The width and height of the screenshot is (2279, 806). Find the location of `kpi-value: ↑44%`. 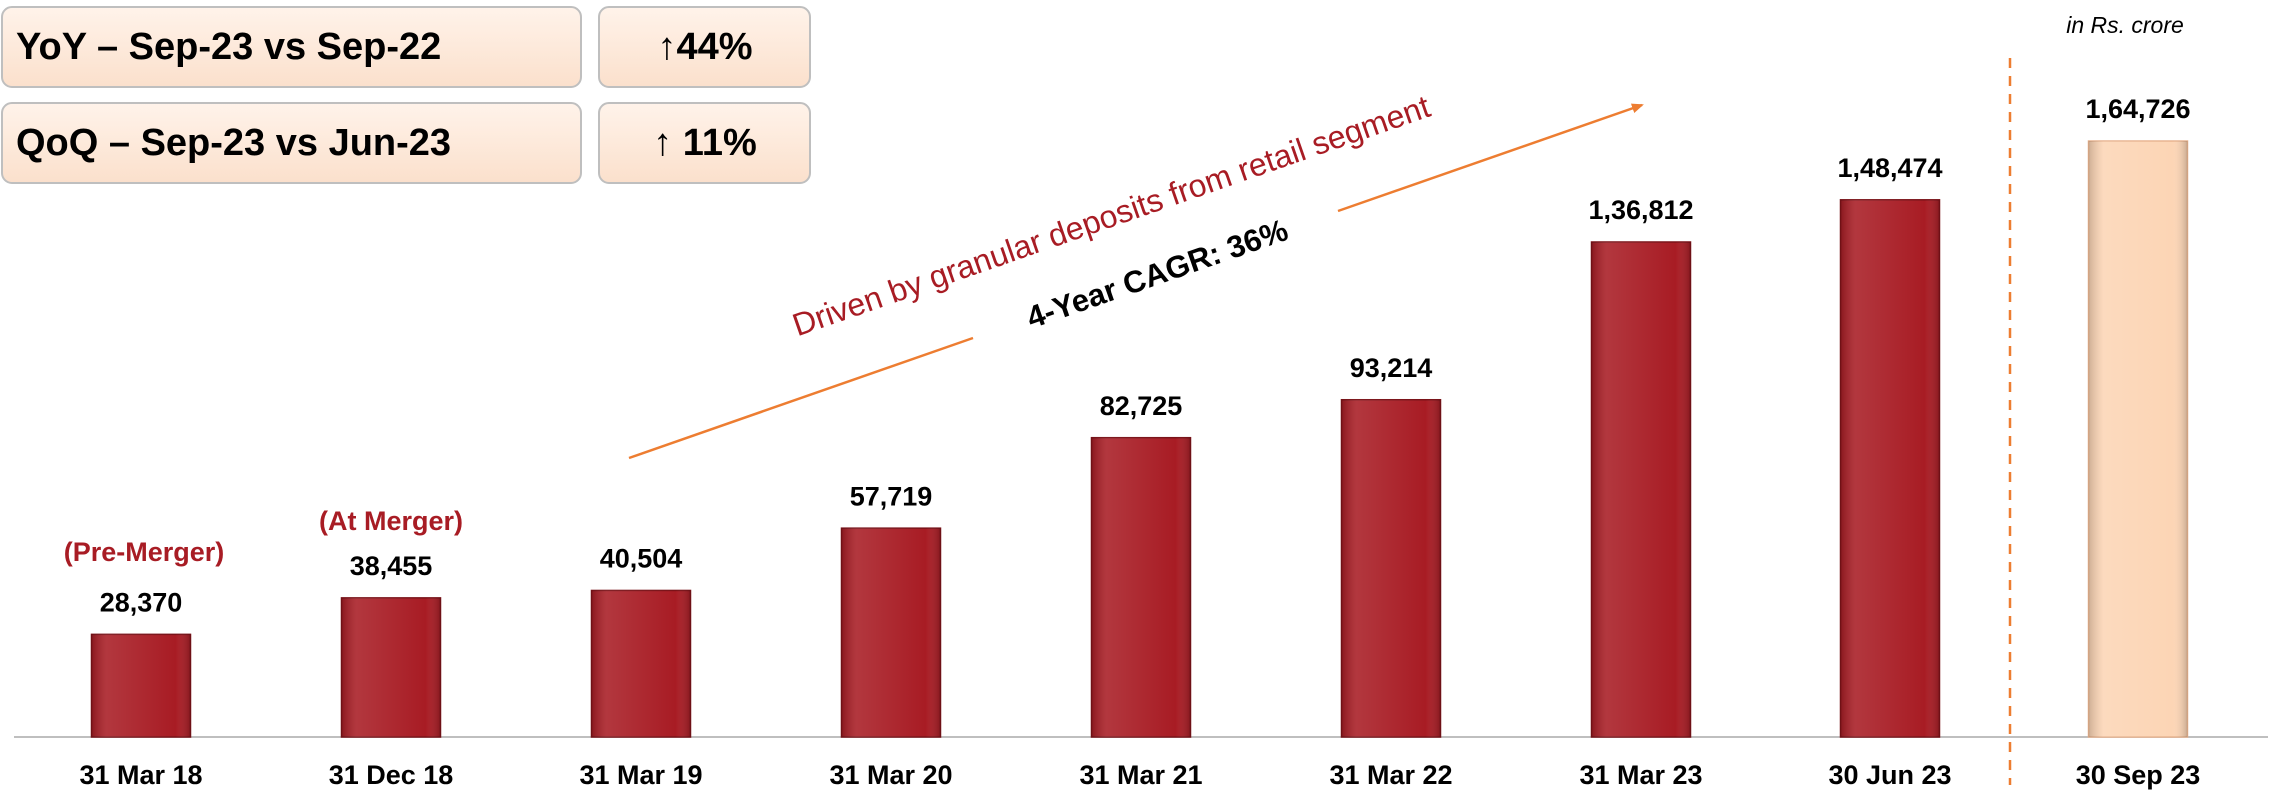

kpi-value: ↑44% is located at coordinates (704, 47).